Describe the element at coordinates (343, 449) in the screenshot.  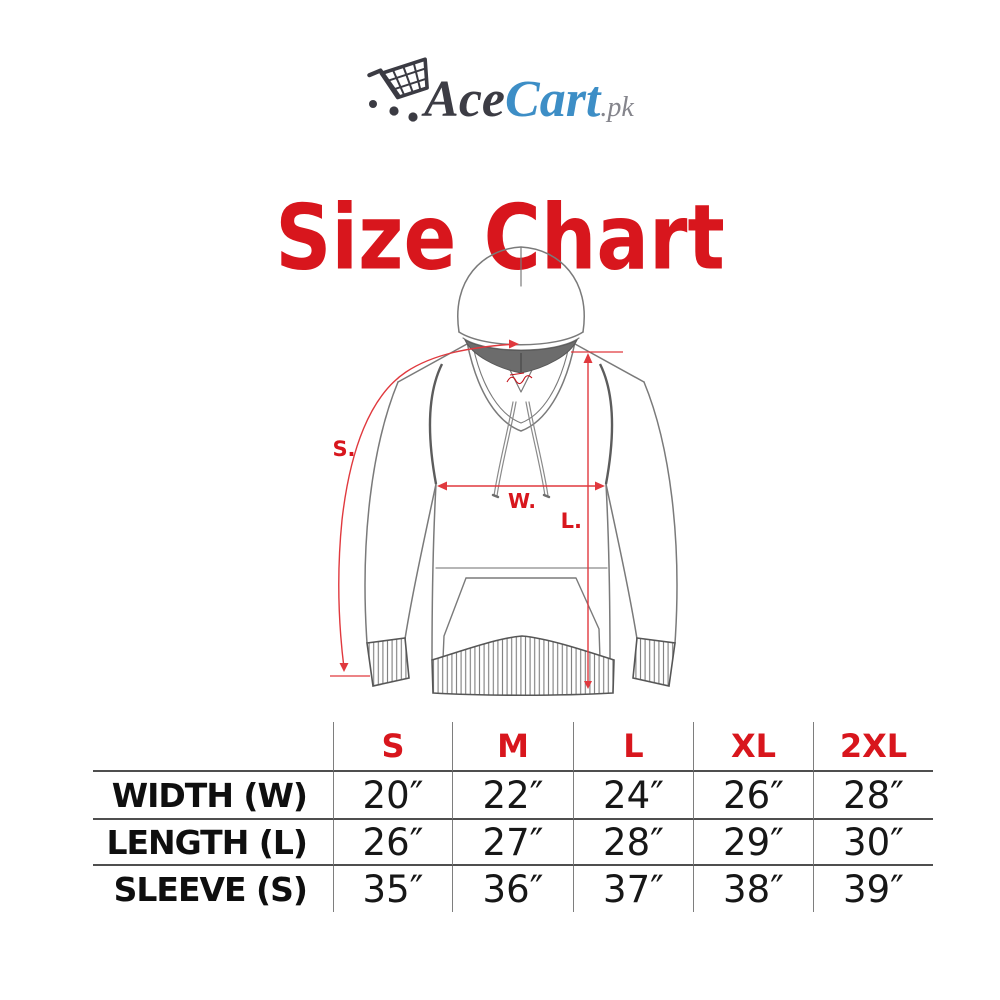
I see `sleeve-label: S.` at that location.